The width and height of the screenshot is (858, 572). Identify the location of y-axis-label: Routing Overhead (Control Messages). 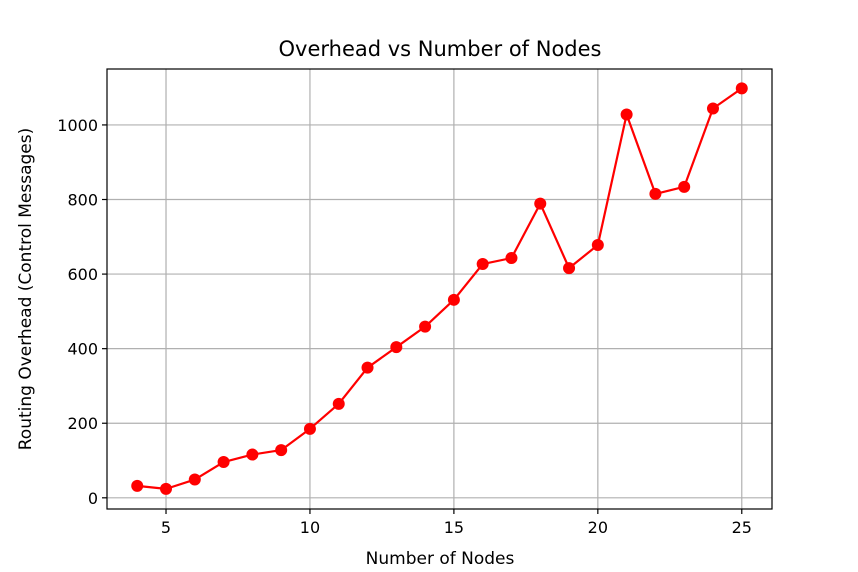
(26, 289).